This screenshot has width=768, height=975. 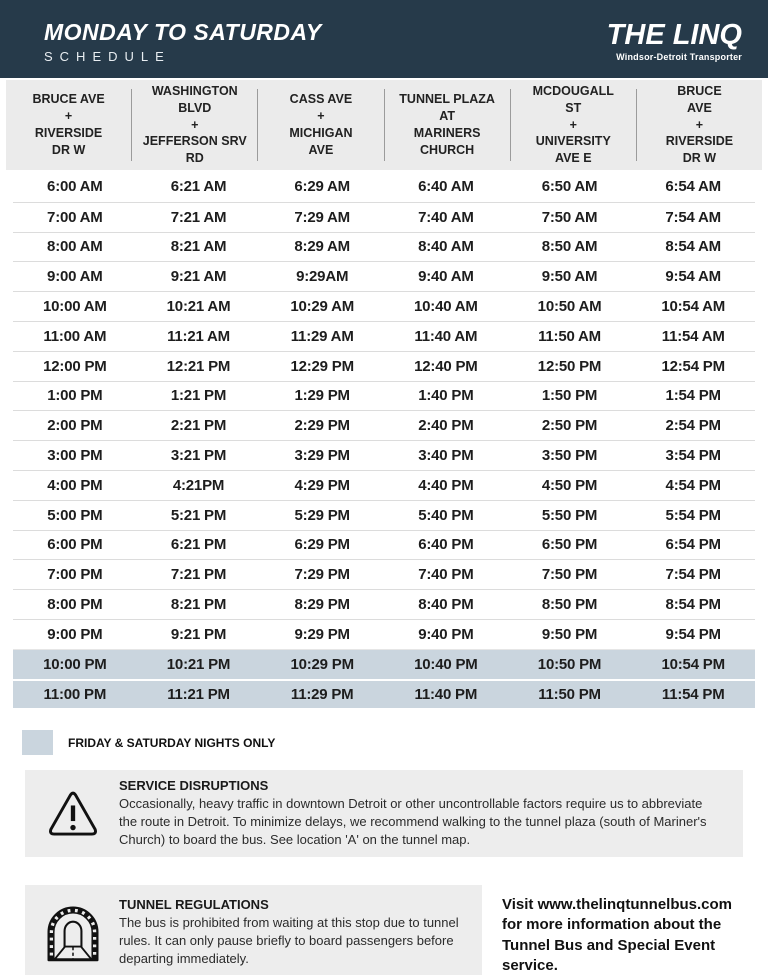 What do you see at coordinates (198, 307) in the screenshot?
I see `time-cell: 10:21 AM` at bounding box center [198, 307].